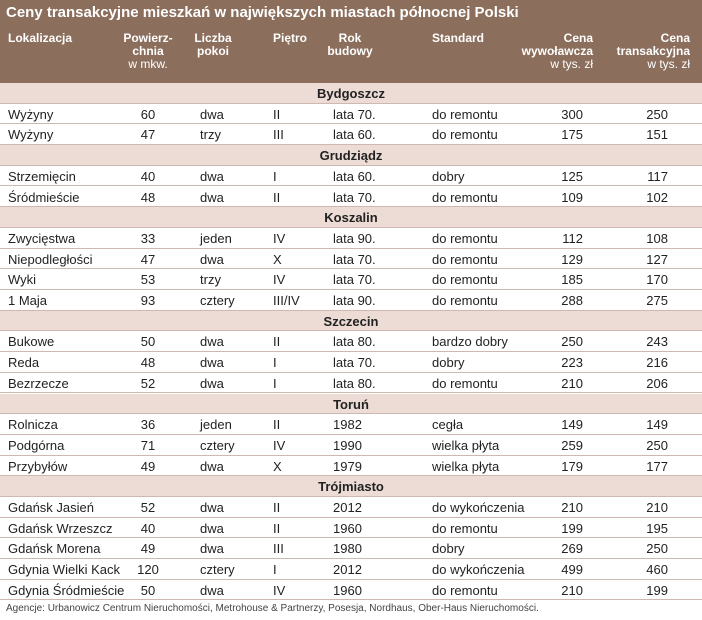  What do you see at coordinates (572, 570) in the screenshot?
I see `cell: 499` at bounding box center [572, 570].